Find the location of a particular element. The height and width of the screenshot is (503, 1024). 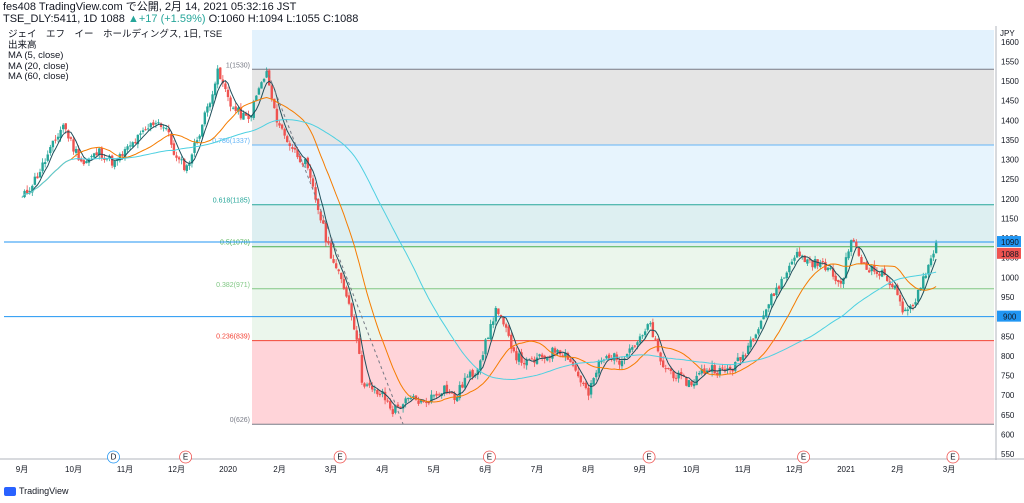

x-tick-label: 11月 is located at coordinates (743, 469).